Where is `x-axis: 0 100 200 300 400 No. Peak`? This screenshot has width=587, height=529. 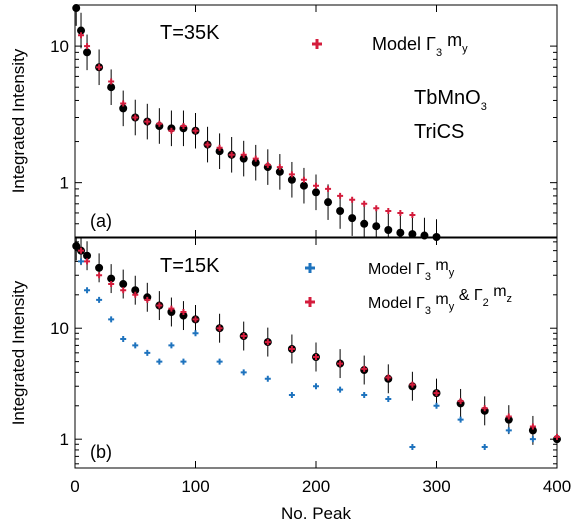
x-axis: 0 100 200 300 400 No. Peak is located at coordinates (320, 500).